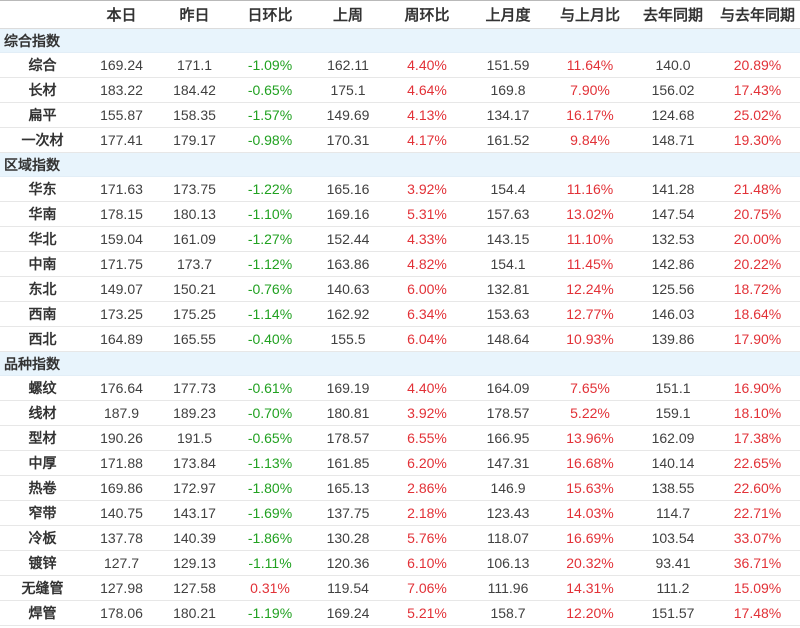 Image resolution: width=800 pixels, height=628 pixels. I want to click on cell-day-change: -1.69%, so click(270, 513).